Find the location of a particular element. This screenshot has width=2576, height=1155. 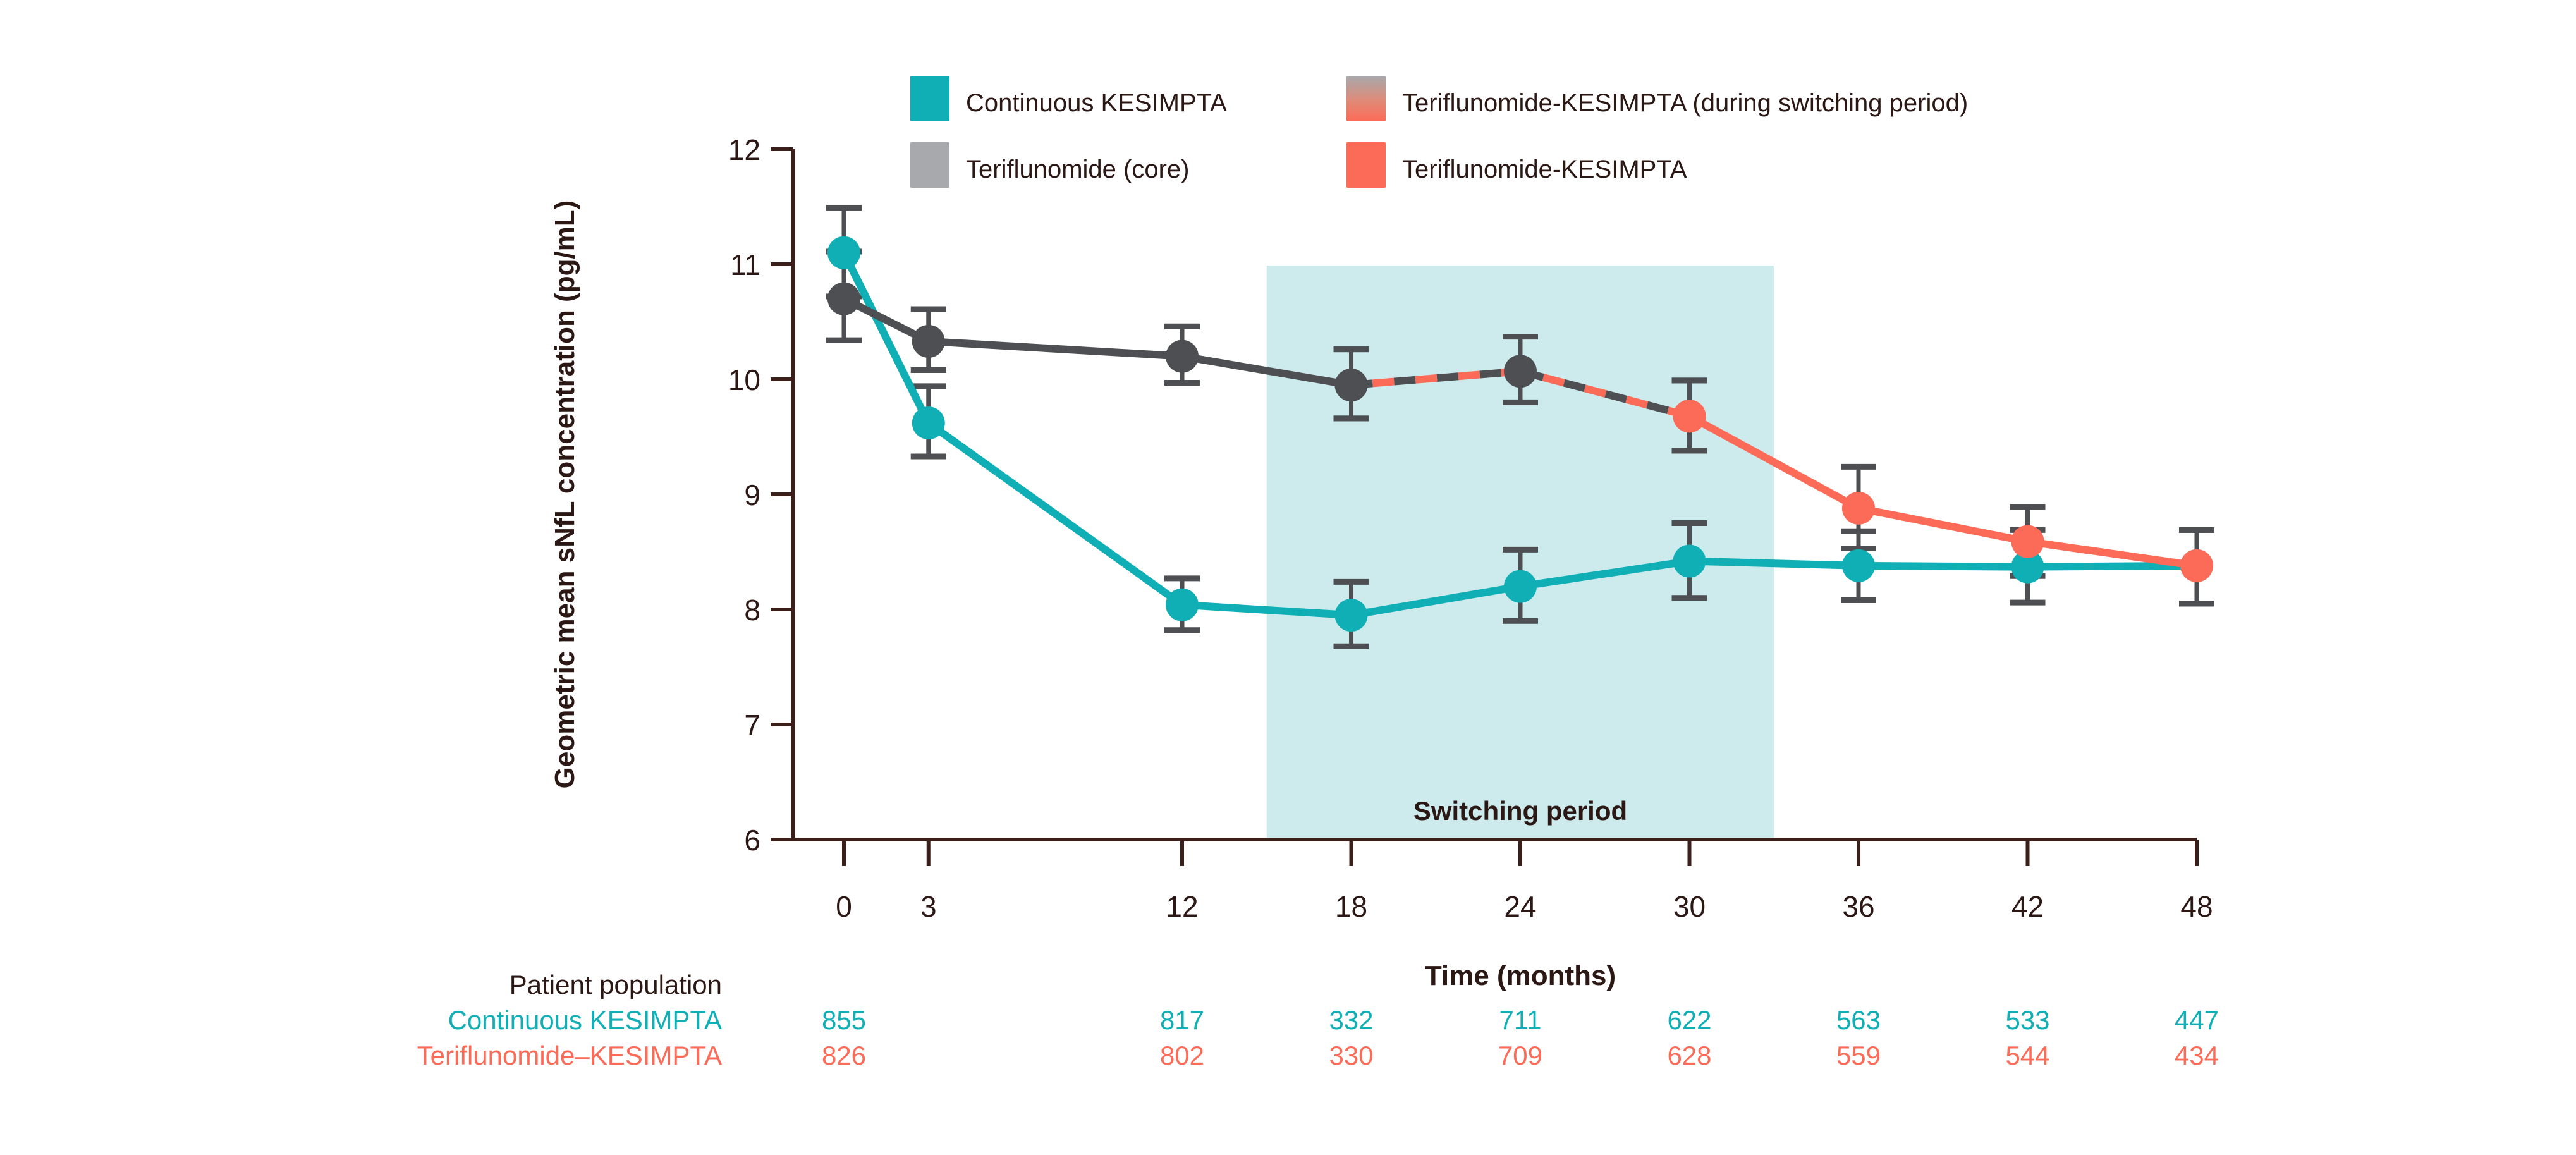

patient-population-value: 711 is located at coordinates (1520, 1020).